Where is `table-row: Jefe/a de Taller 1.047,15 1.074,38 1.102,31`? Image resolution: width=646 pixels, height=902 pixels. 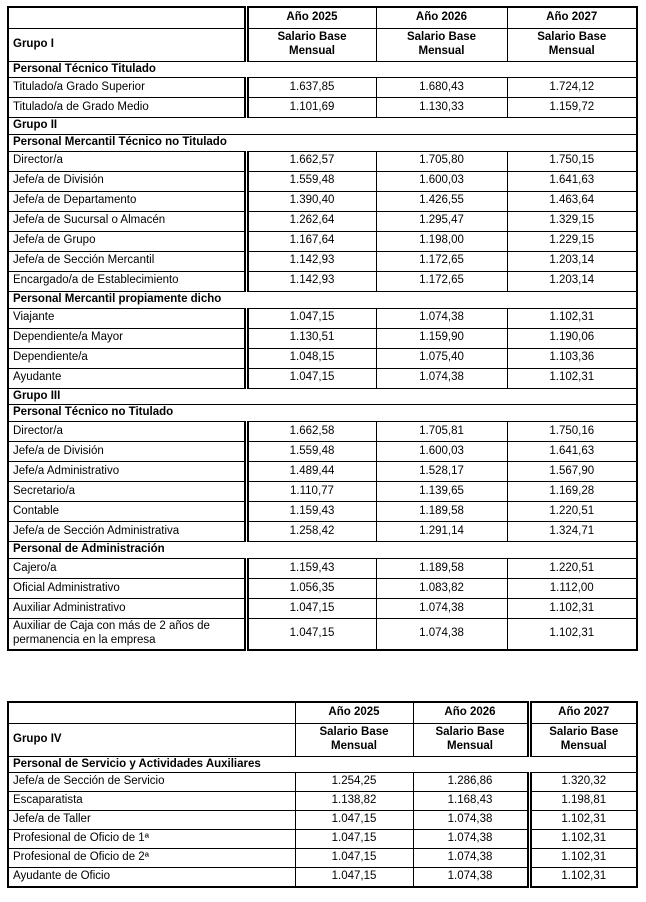
table-row: Jefe/a de Taller 1.047,15 1.074,38 1.102,31 is located at coordinates (322, 820).